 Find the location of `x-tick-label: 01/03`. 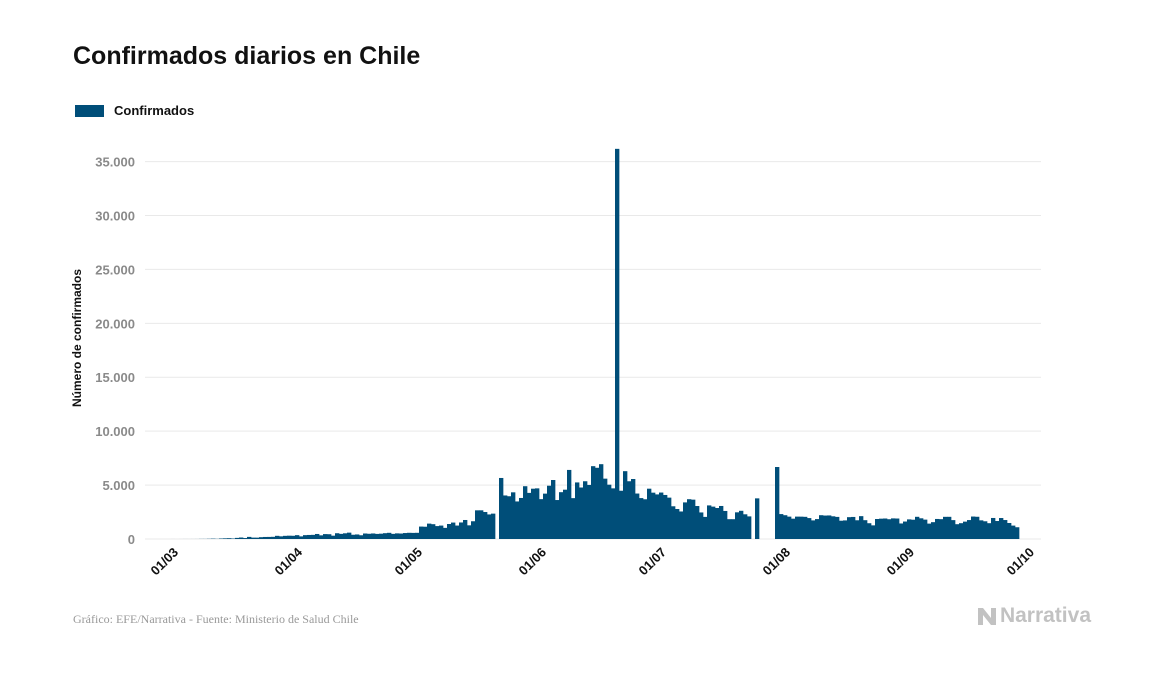

x-tick-label: 01/03 is located at coordinates (165, 562).